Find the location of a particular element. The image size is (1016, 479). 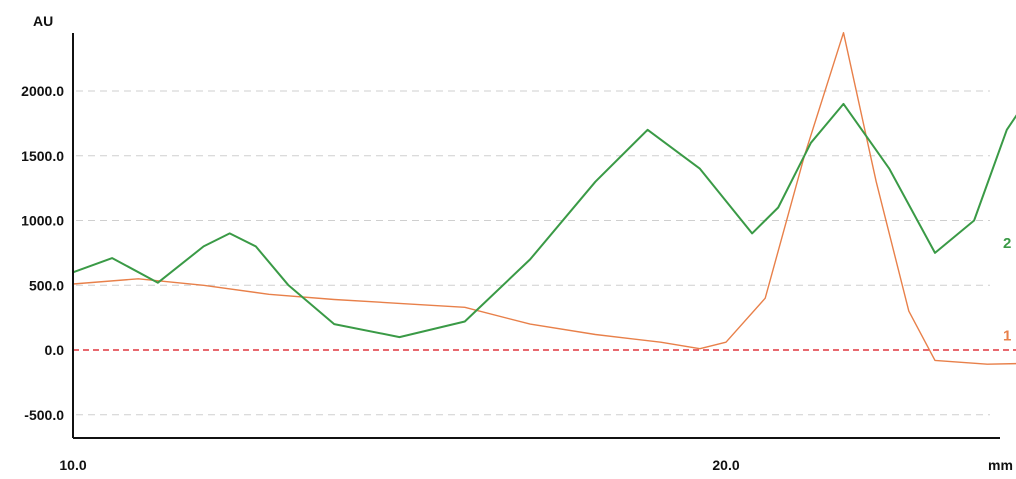

series-tags: 12 is located at coordinates (1007, 290).